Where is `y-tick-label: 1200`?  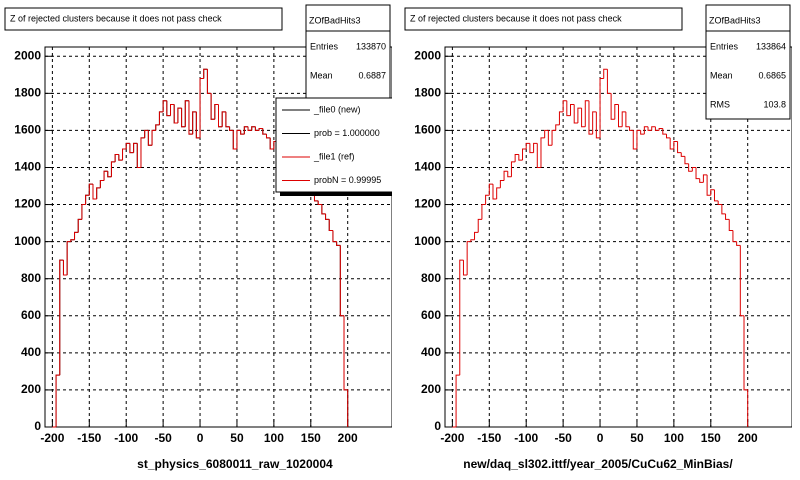 y-tick-label: 1200 is located at coordinates (27, 204).